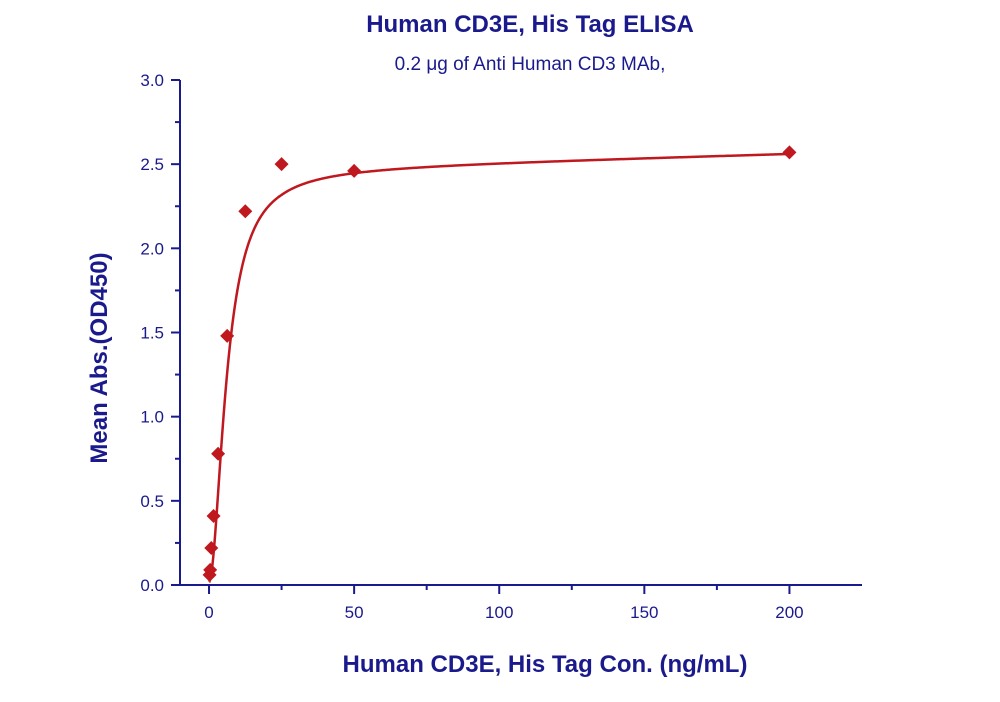 This screenshot has height=702, width=1000. What do you see at coordinates (545, 664) in the screenshot?
I see `x-axis-title: Human CD3E, His Tag Con. (ng/mL)` at bounding box center [545, 664].